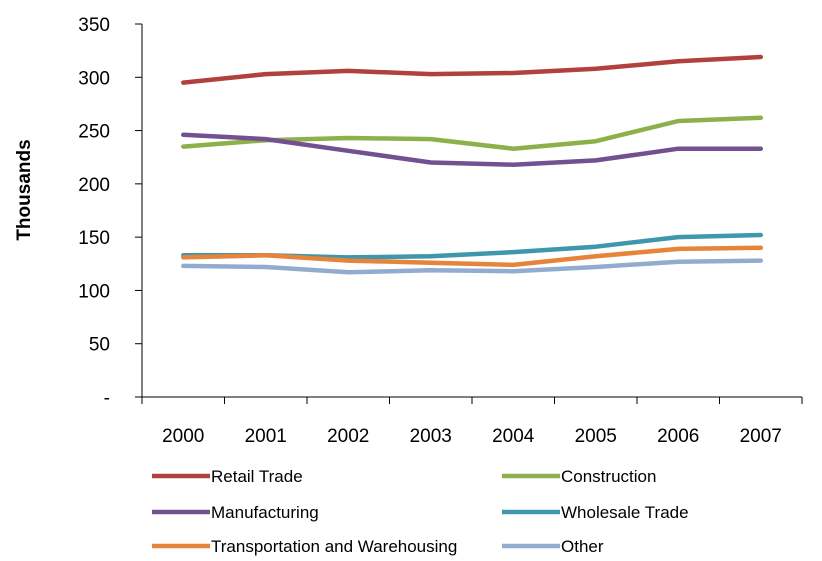 The width and height of the screenshot is (822, 561). What do you see at coordinates (608, 476) in the screenshot?
I see `legend-label: Construction` at bounding box center [608, 476].